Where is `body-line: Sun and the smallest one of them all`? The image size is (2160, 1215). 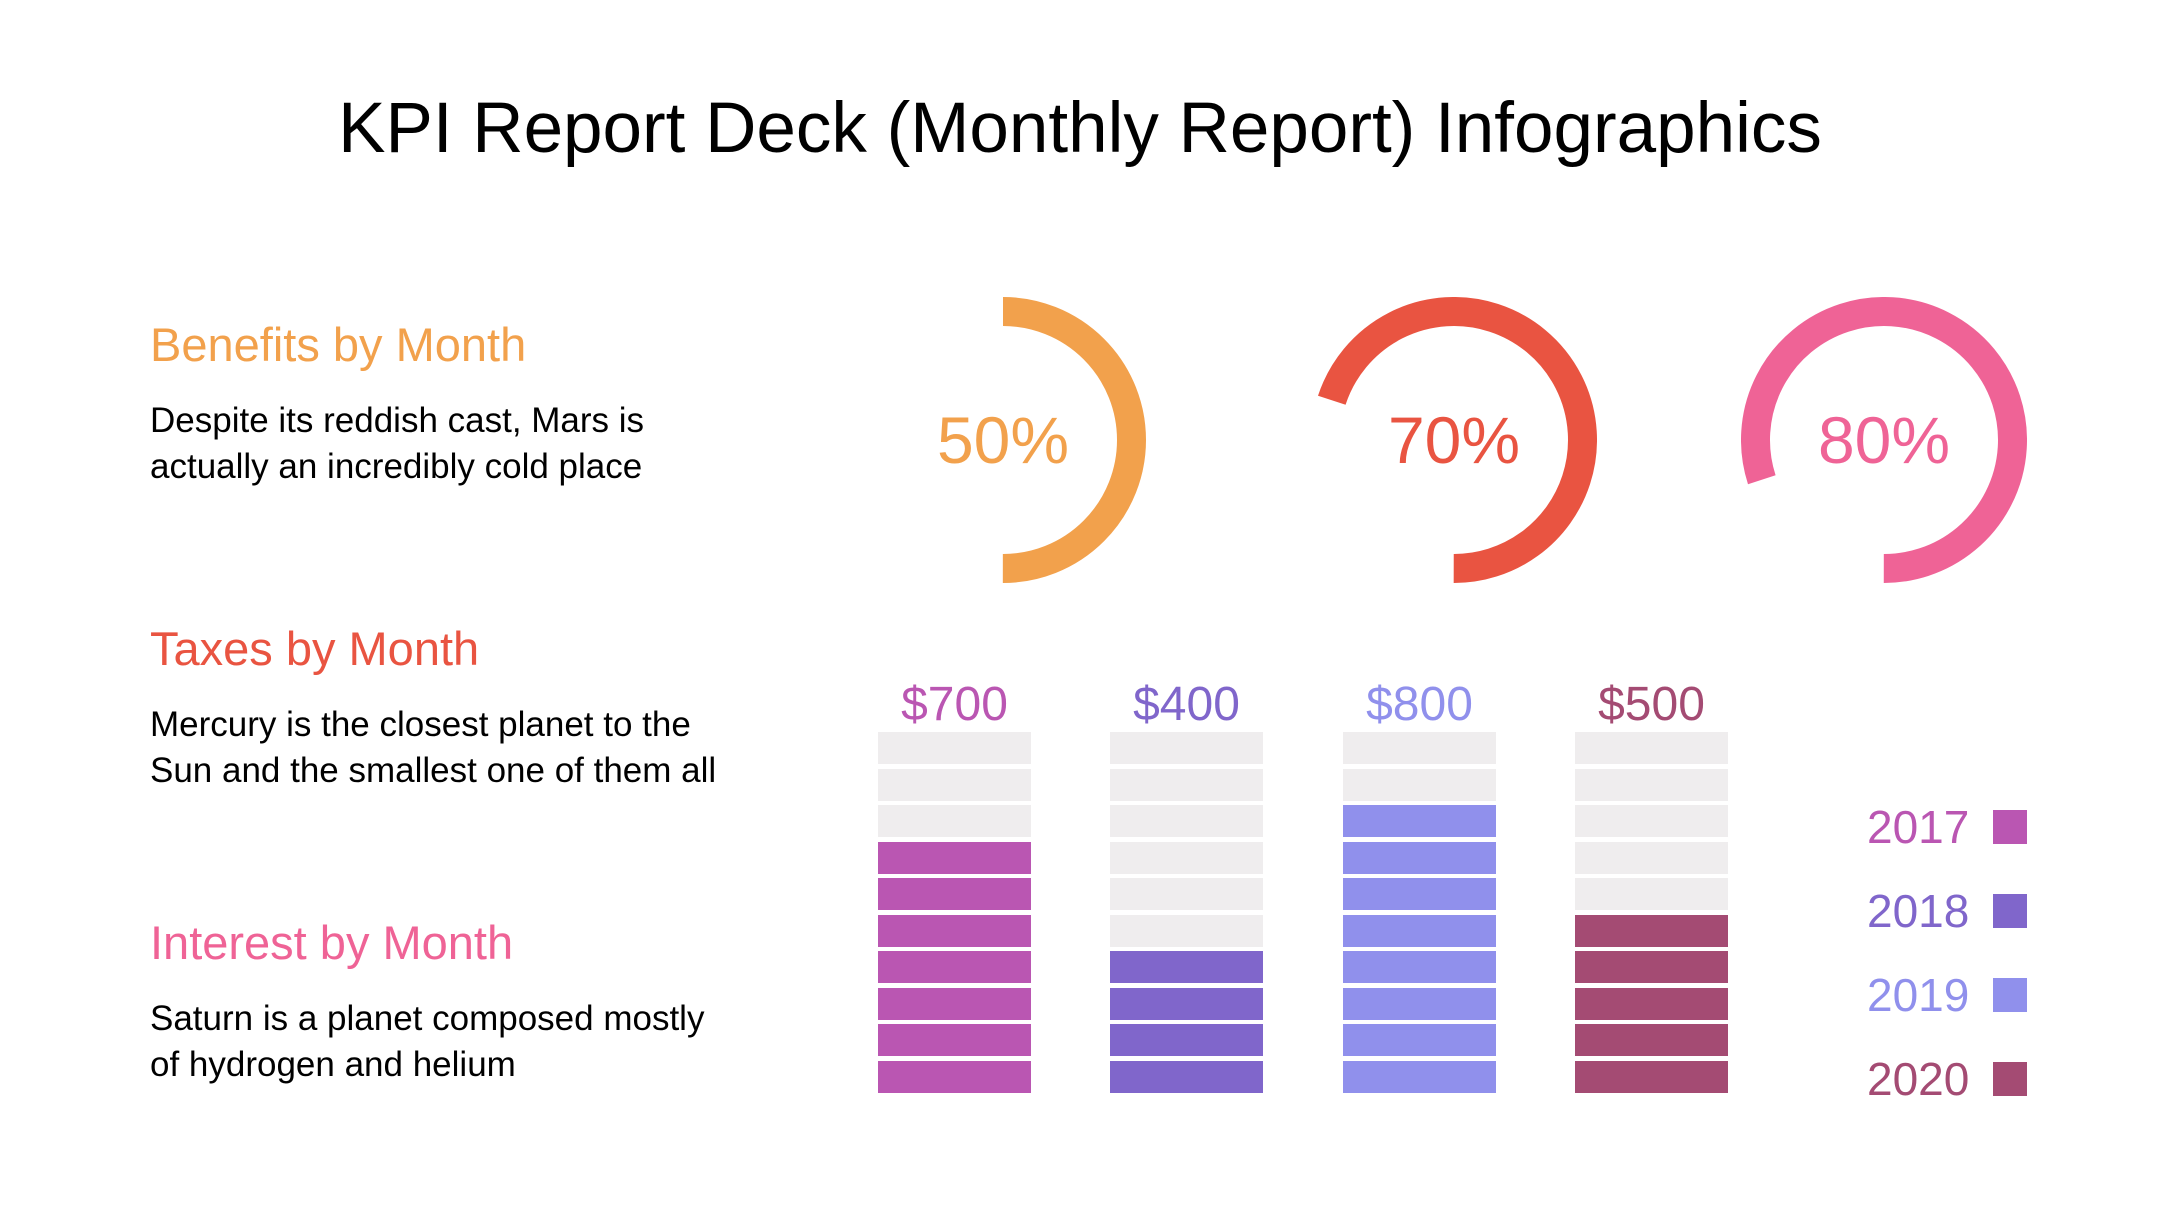
body-line: Sun and the smallest one of them all is located at coordinates (433, 771).